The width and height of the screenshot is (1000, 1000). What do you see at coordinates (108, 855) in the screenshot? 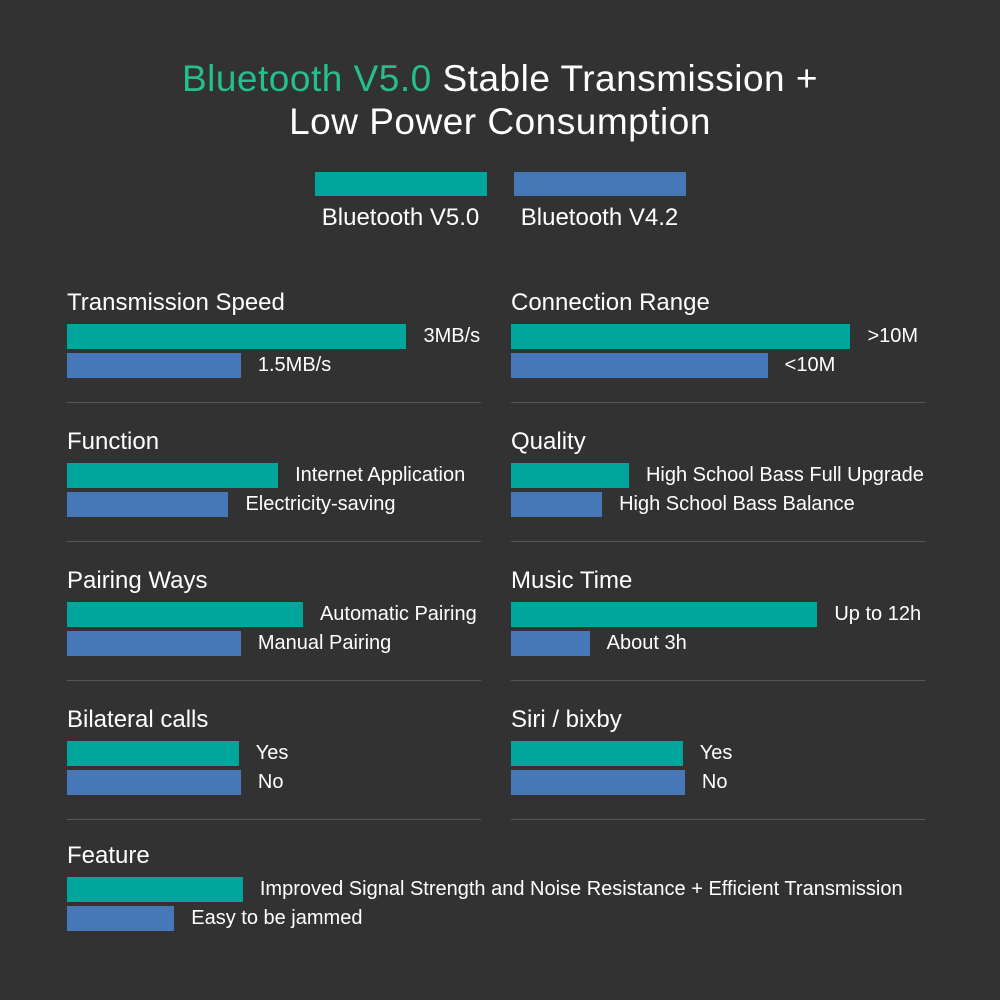
I see `section-title: Feature` at bounding box center [108, 855].